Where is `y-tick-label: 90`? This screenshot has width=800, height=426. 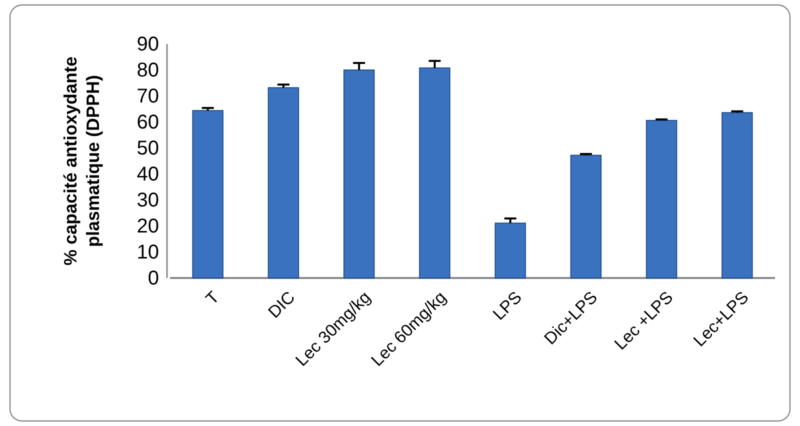
y-tick-label: 90 is located at coordinates (147, 44).